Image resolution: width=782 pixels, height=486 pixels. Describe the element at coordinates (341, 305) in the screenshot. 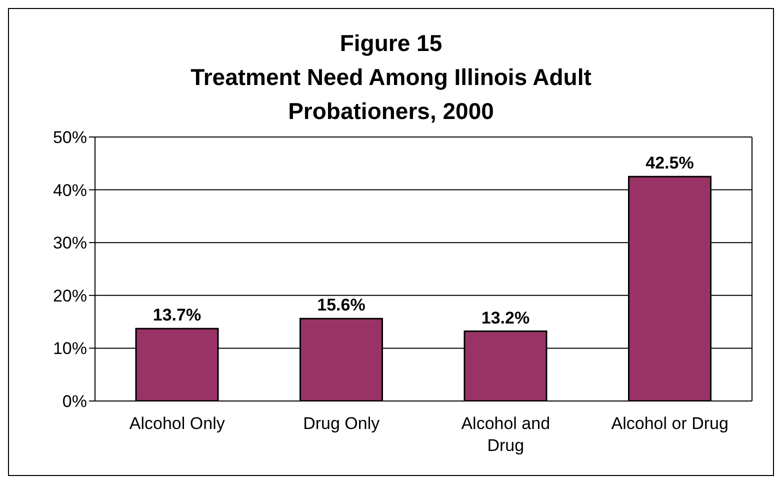

I see `data-label: 15.6%` at that location.